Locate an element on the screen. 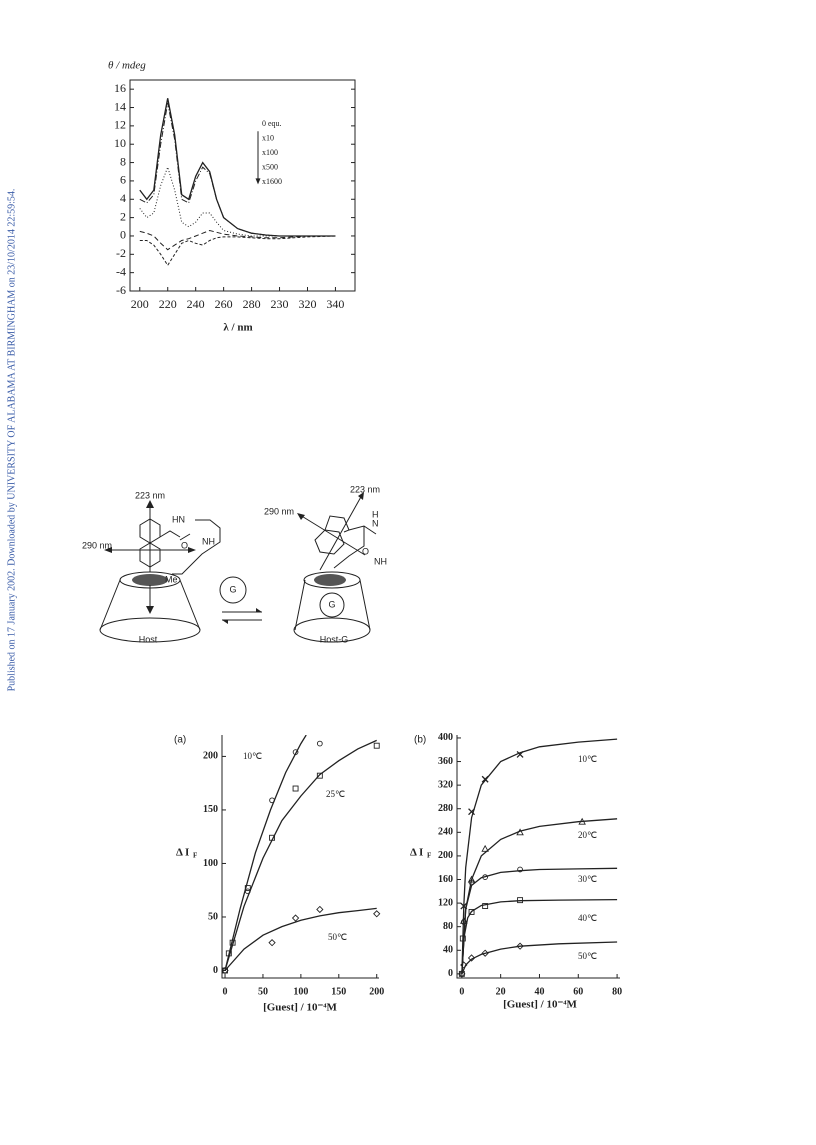 The width and height of the screenshot is (816, 1145). x-tick-label: 150 is located at coordinates (338, 991).